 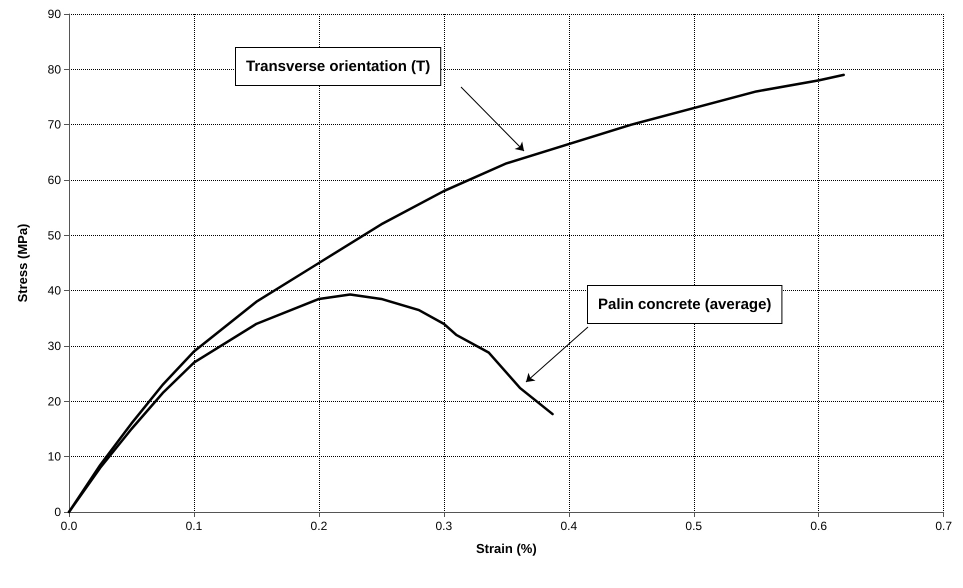 What do you see at coordinates (55, 401) in the screenshot?
I see `y-tick-label: 20` at bounding box center [55, 401].